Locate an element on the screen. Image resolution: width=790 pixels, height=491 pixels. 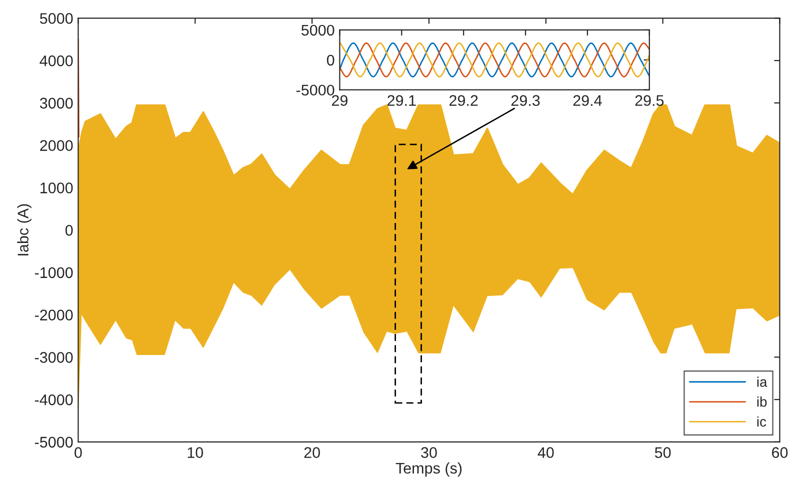
y-tick-label: -2000 is located at coordinates (53, 315).